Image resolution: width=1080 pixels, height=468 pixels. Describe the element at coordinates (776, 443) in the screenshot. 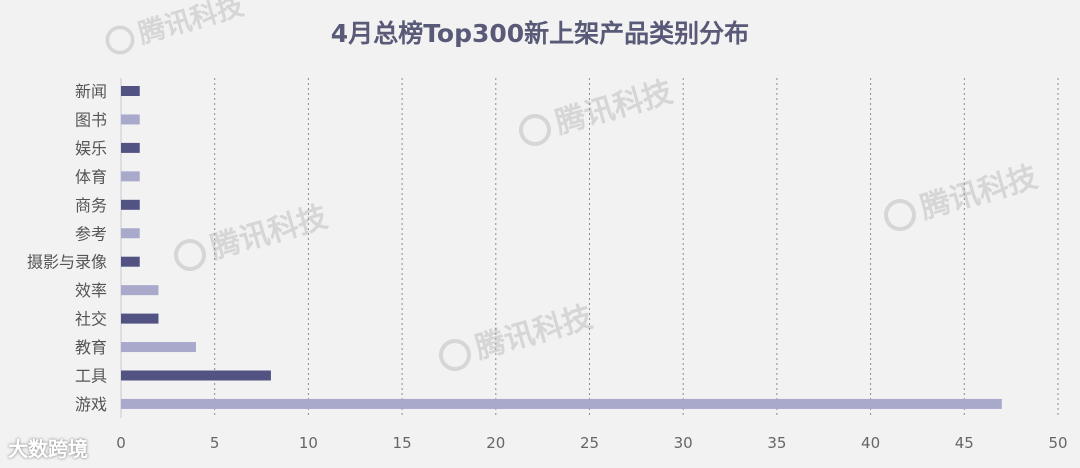

I see `x-tick-label: 35` at that location.